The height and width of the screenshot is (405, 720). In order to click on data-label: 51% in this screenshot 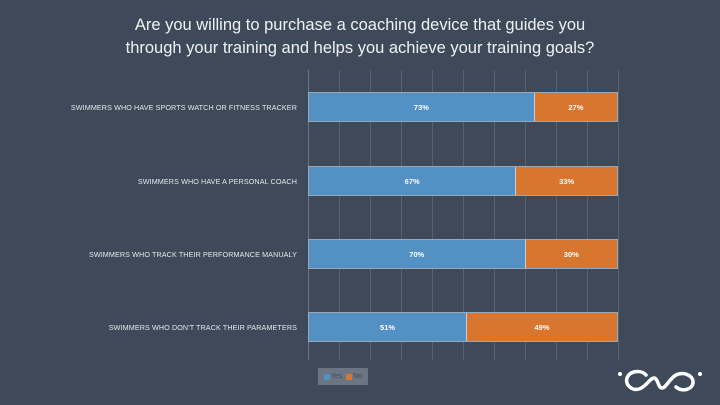, I will do `click(388, 327)`.